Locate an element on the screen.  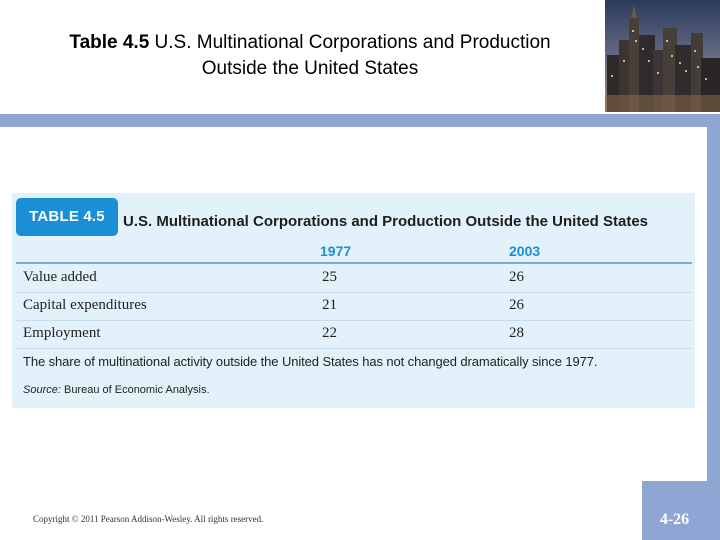
table-badge: TABLE 4.5 is located at coordinates (67, 217).